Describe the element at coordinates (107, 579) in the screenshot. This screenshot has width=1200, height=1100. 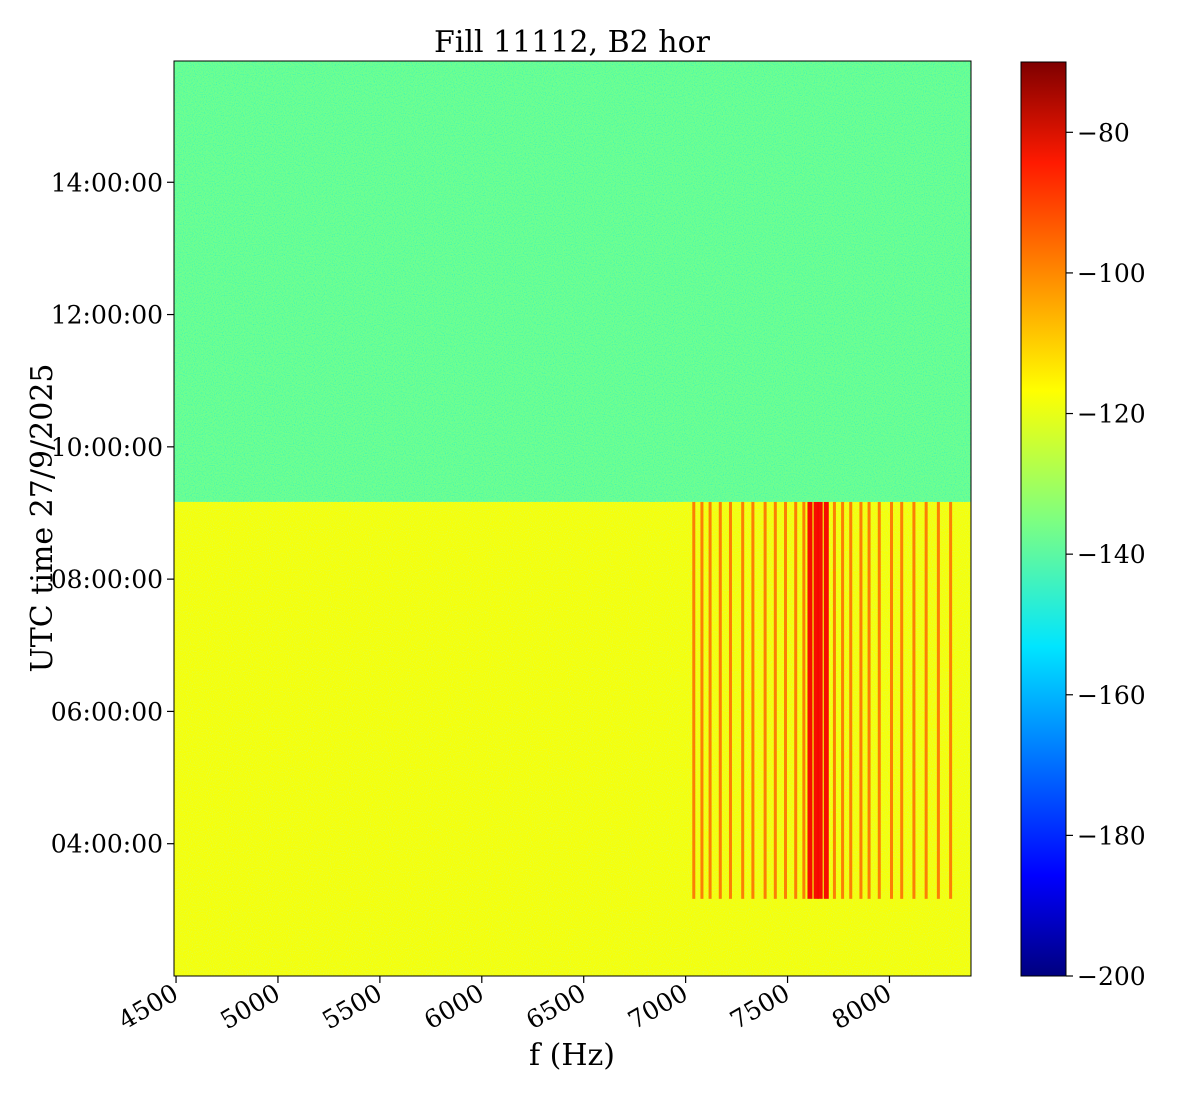
I see `y-tick-label: 08:00:00` at that location.